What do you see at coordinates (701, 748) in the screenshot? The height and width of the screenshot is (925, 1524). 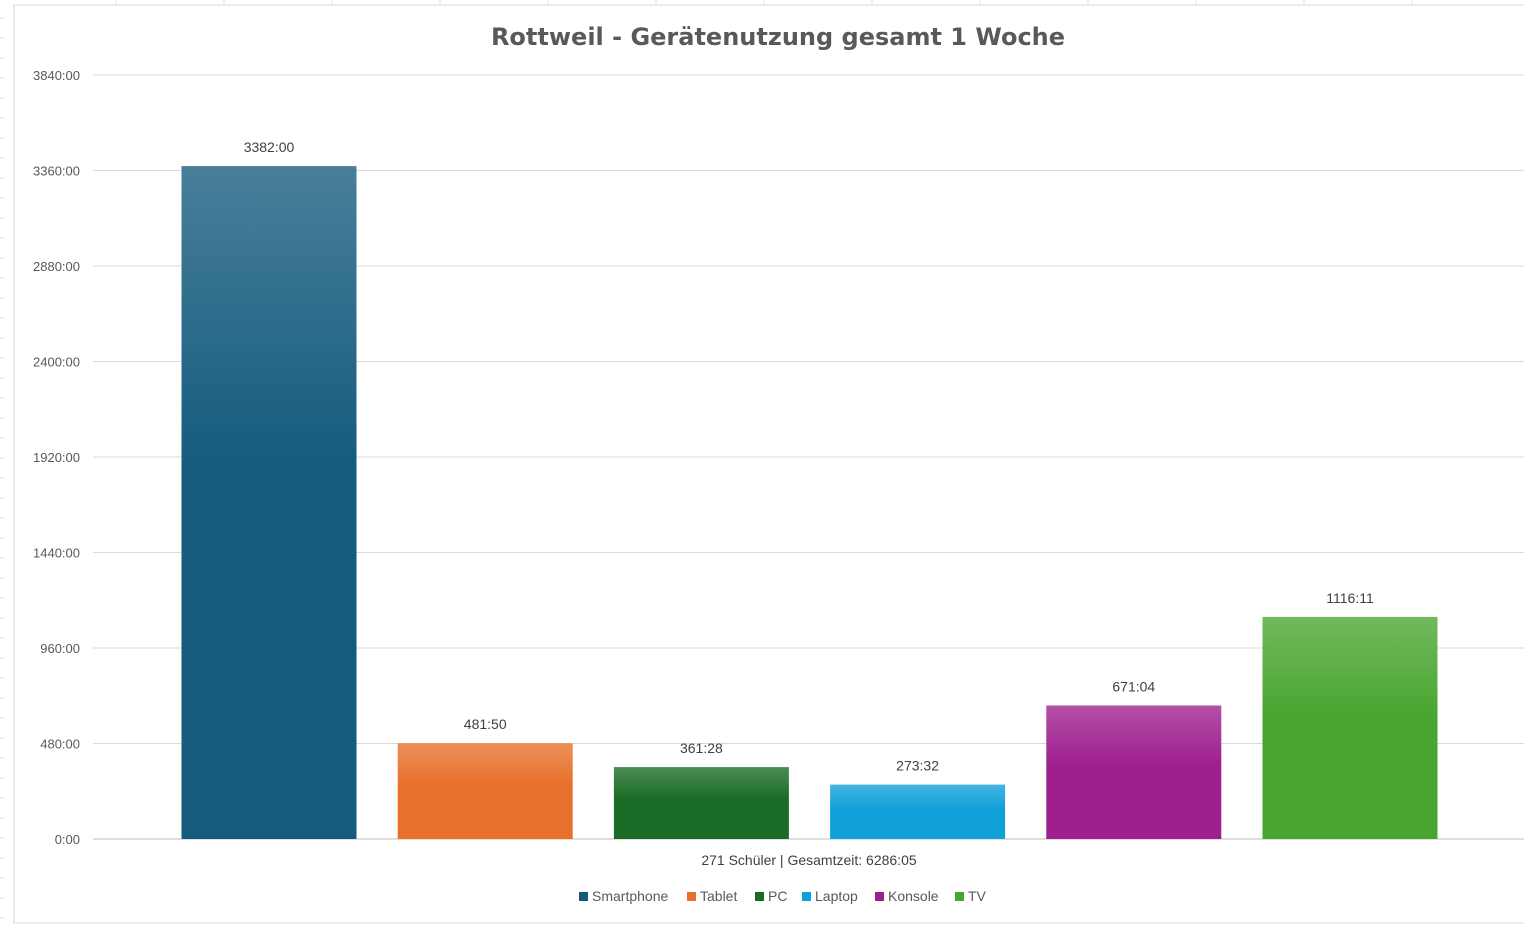 I see `data-label: 361:28` at bounding box center [701, 748].